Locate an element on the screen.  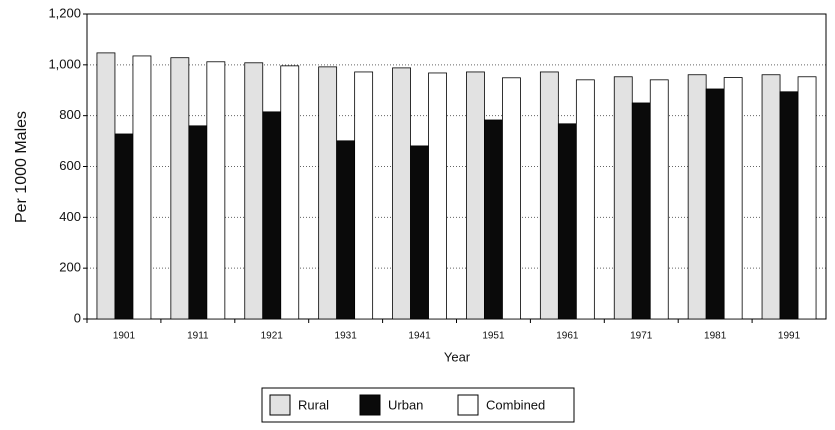
y-tick-label: 0 is located at coordinates (77, 317).